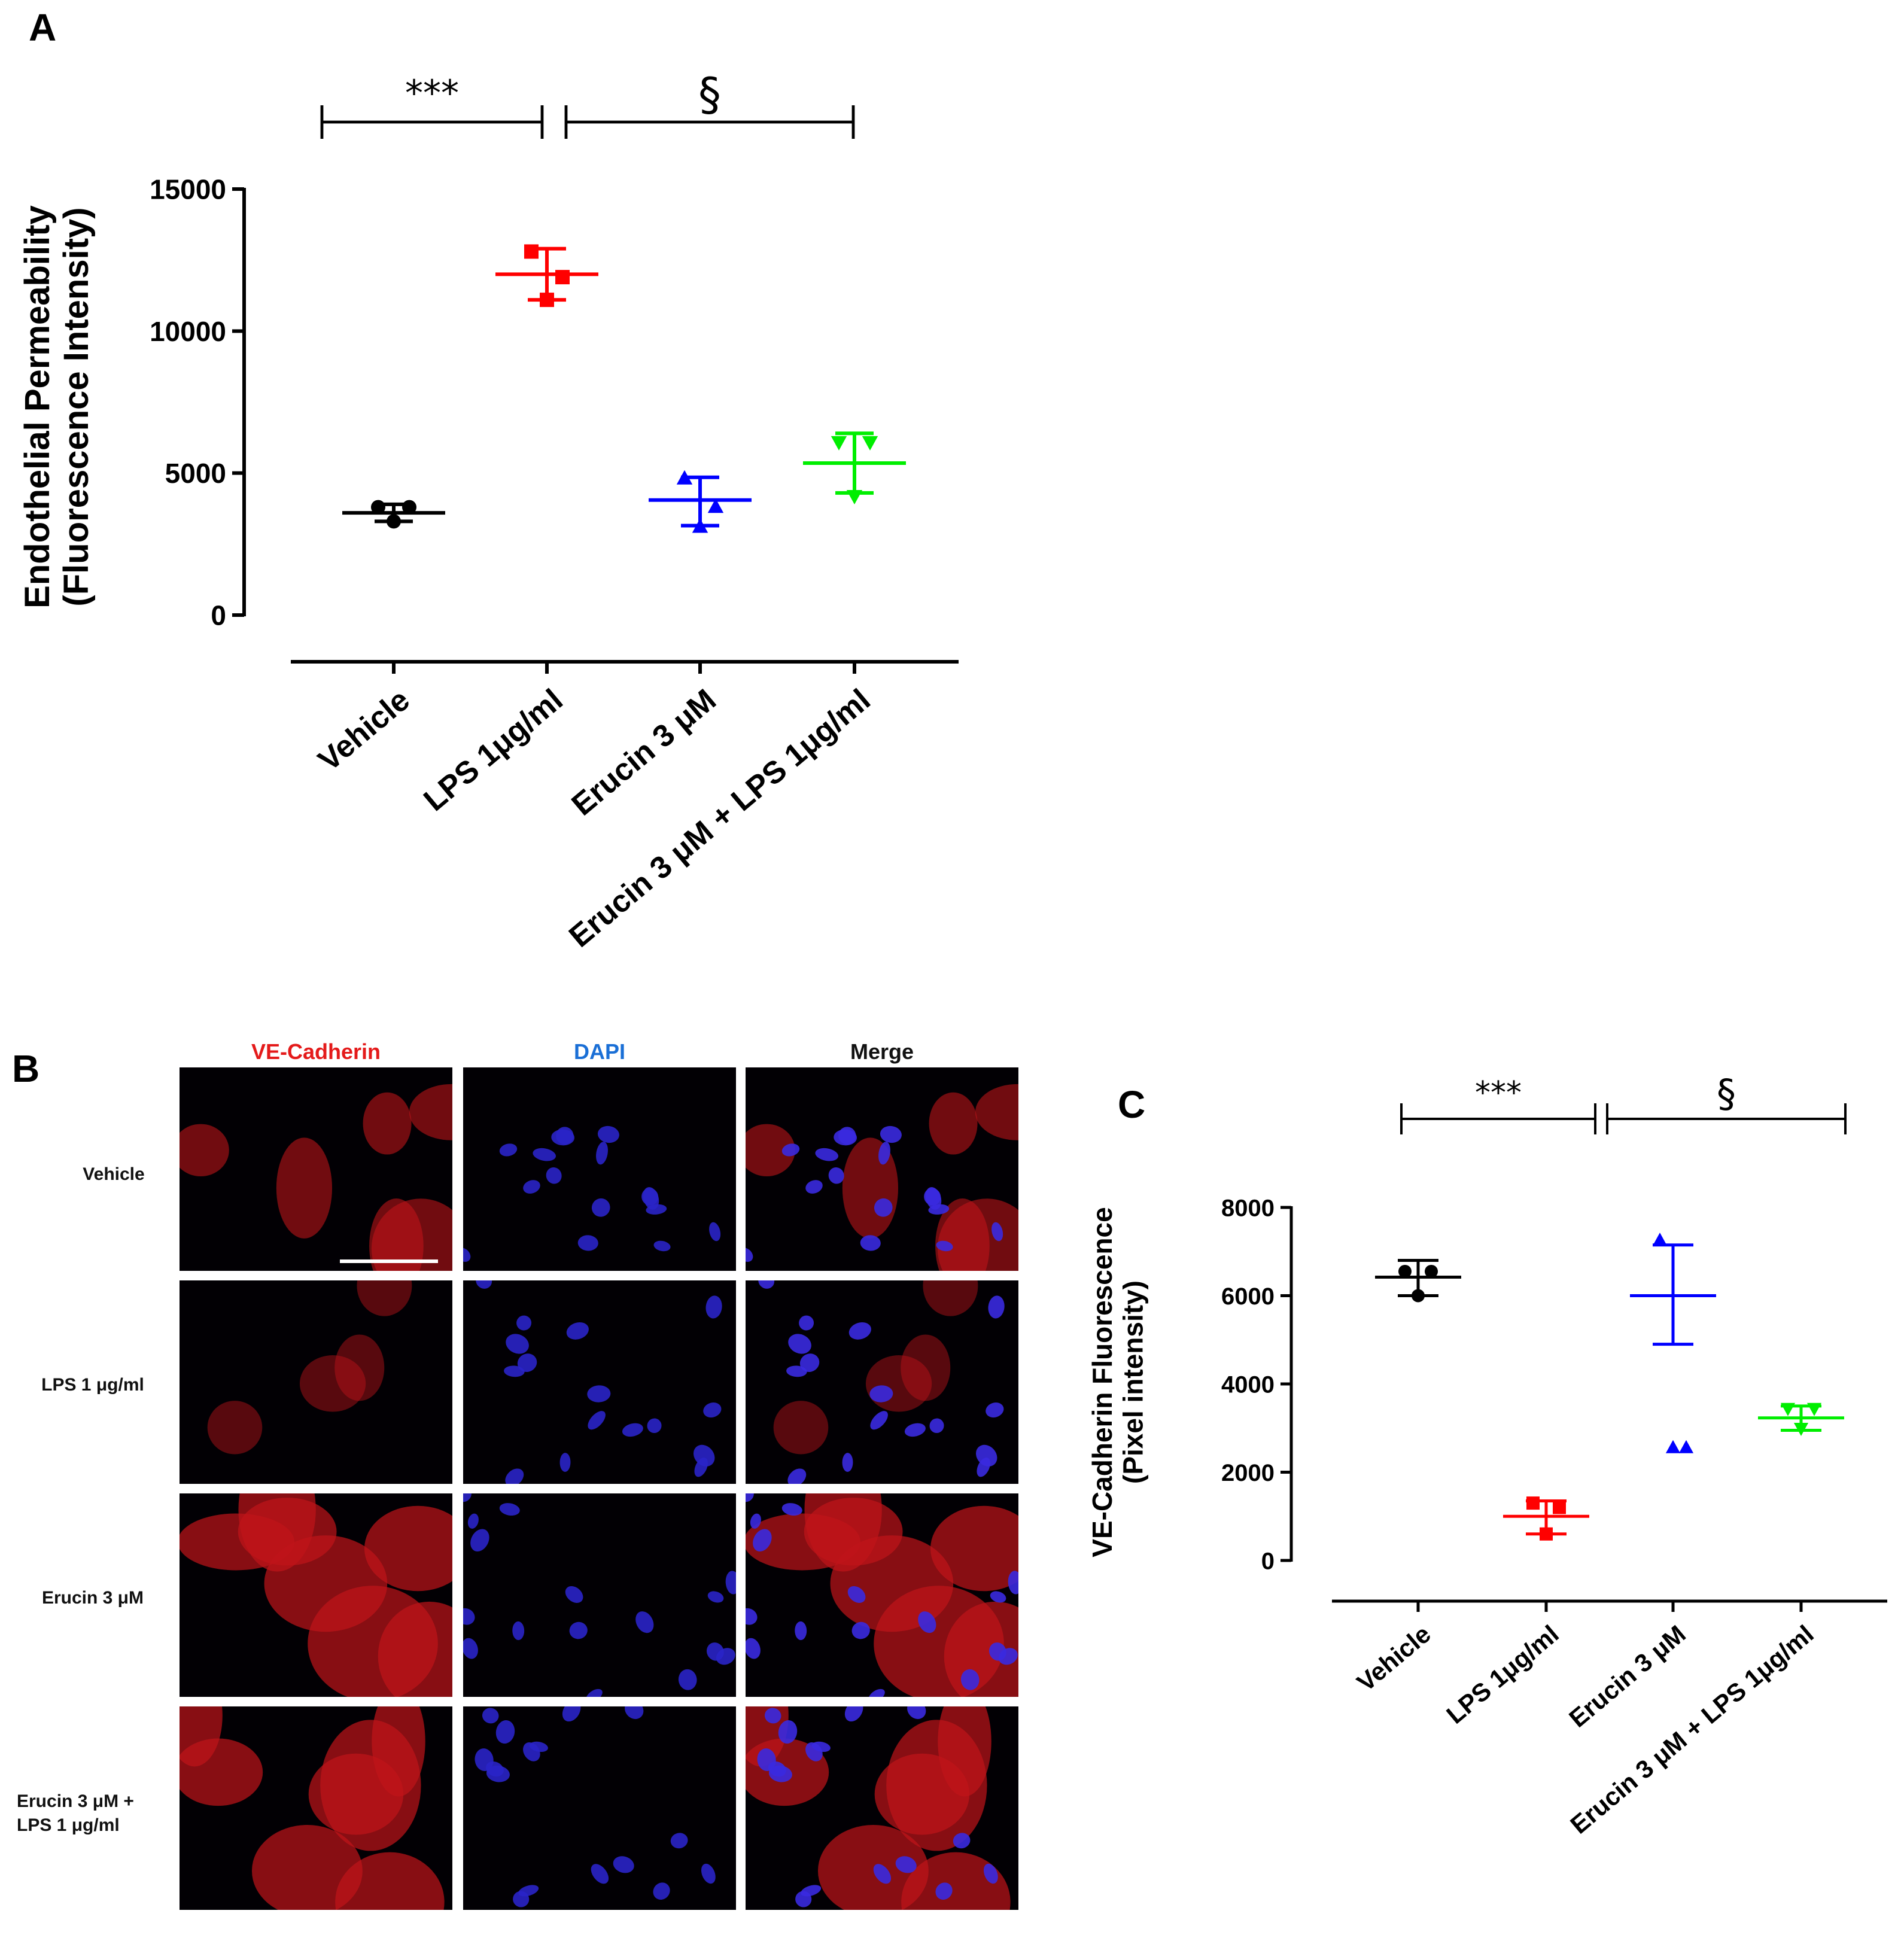 The width and height of the screenshot is (1904, 1935). I want to click on y-tick-label: 10000, so click(188, 332).